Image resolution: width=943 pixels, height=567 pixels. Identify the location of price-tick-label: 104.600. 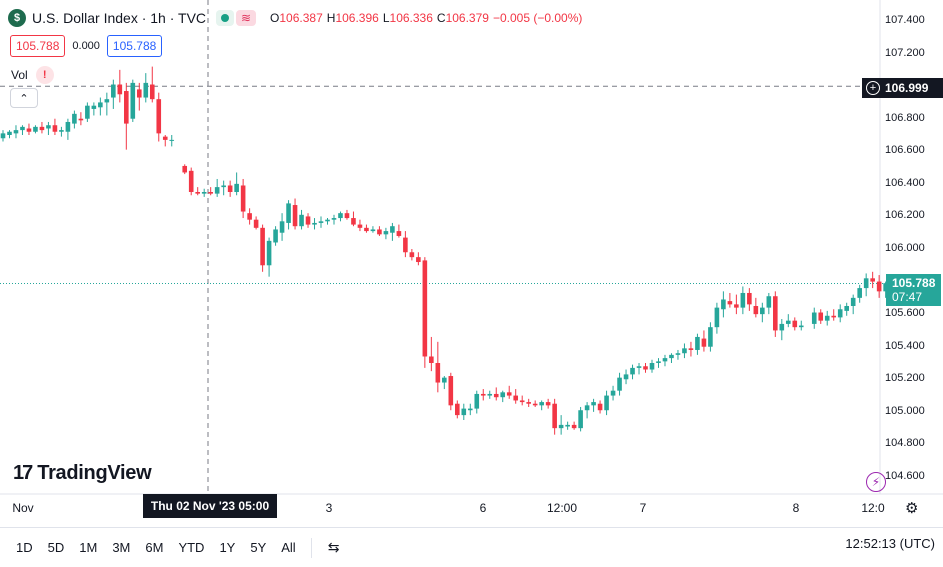
(905, 476).